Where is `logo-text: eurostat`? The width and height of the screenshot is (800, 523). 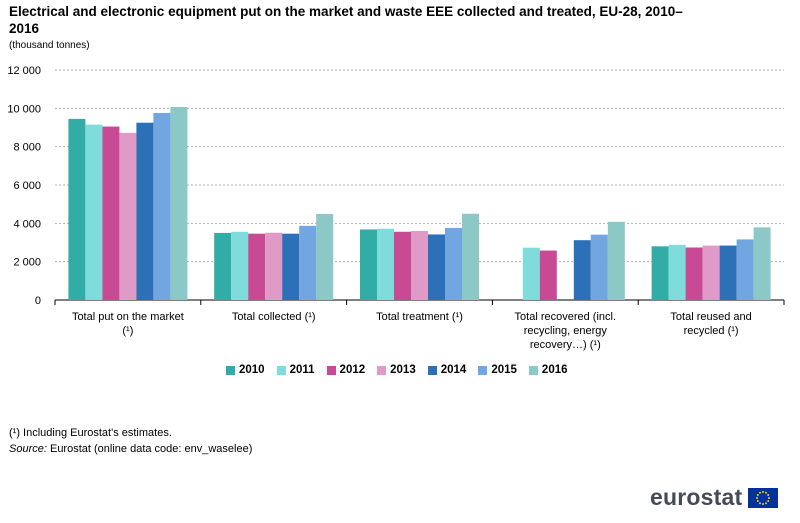 logo-text: eurostat is located at coordinates (696, 497).